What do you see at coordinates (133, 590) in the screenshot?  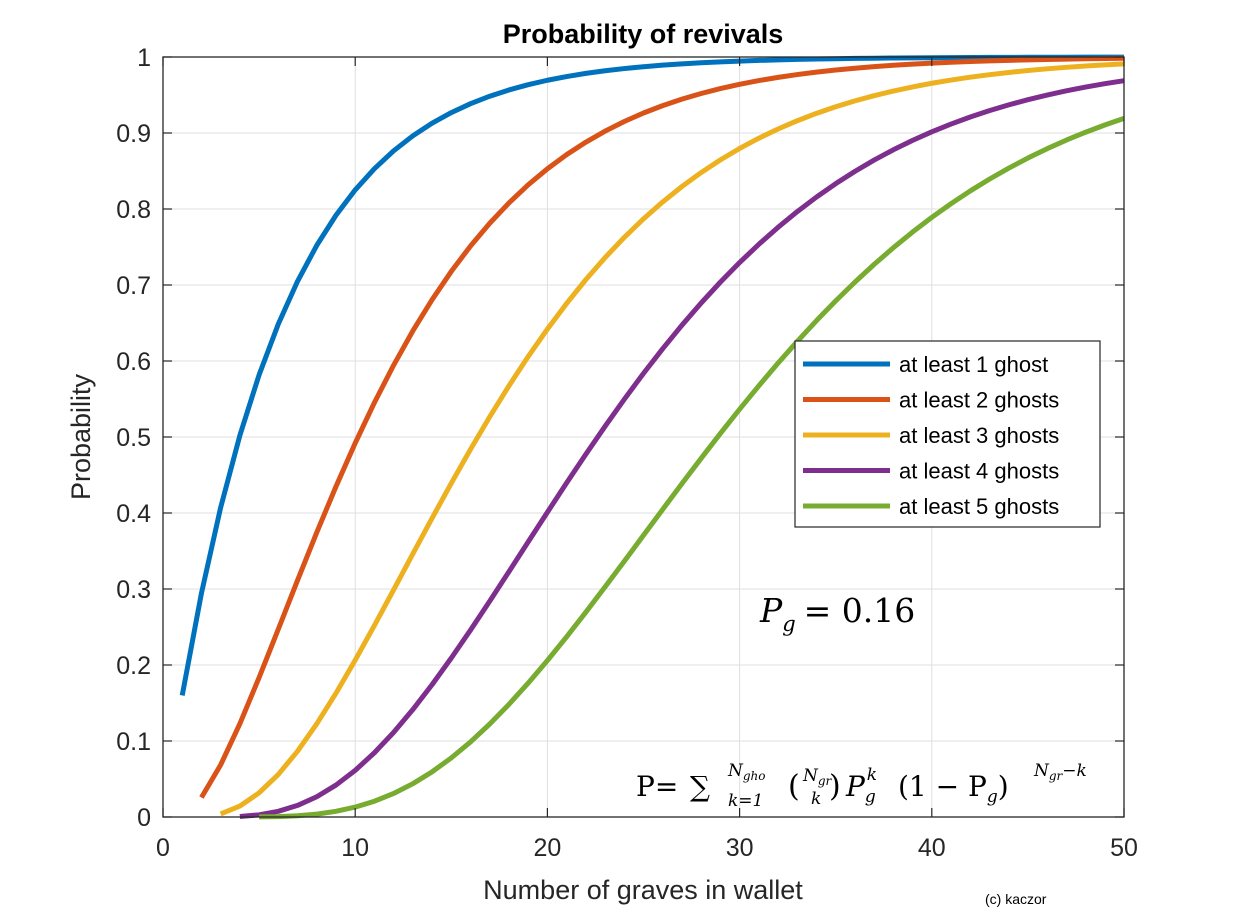 I see `y-tick-label: 0.3` at bounding box center [133, 590].